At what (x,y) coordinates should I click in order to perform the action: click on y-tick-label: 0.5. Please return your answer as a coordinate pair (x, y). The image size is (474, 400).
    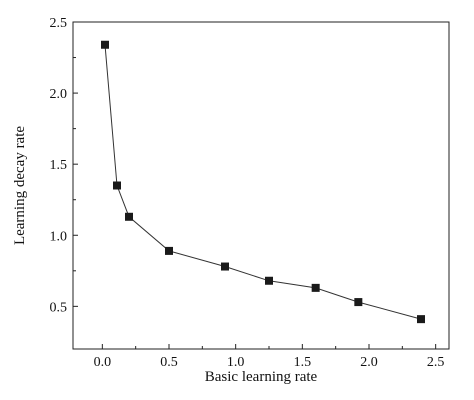
    Looking at the image, I should click on (59, 307).